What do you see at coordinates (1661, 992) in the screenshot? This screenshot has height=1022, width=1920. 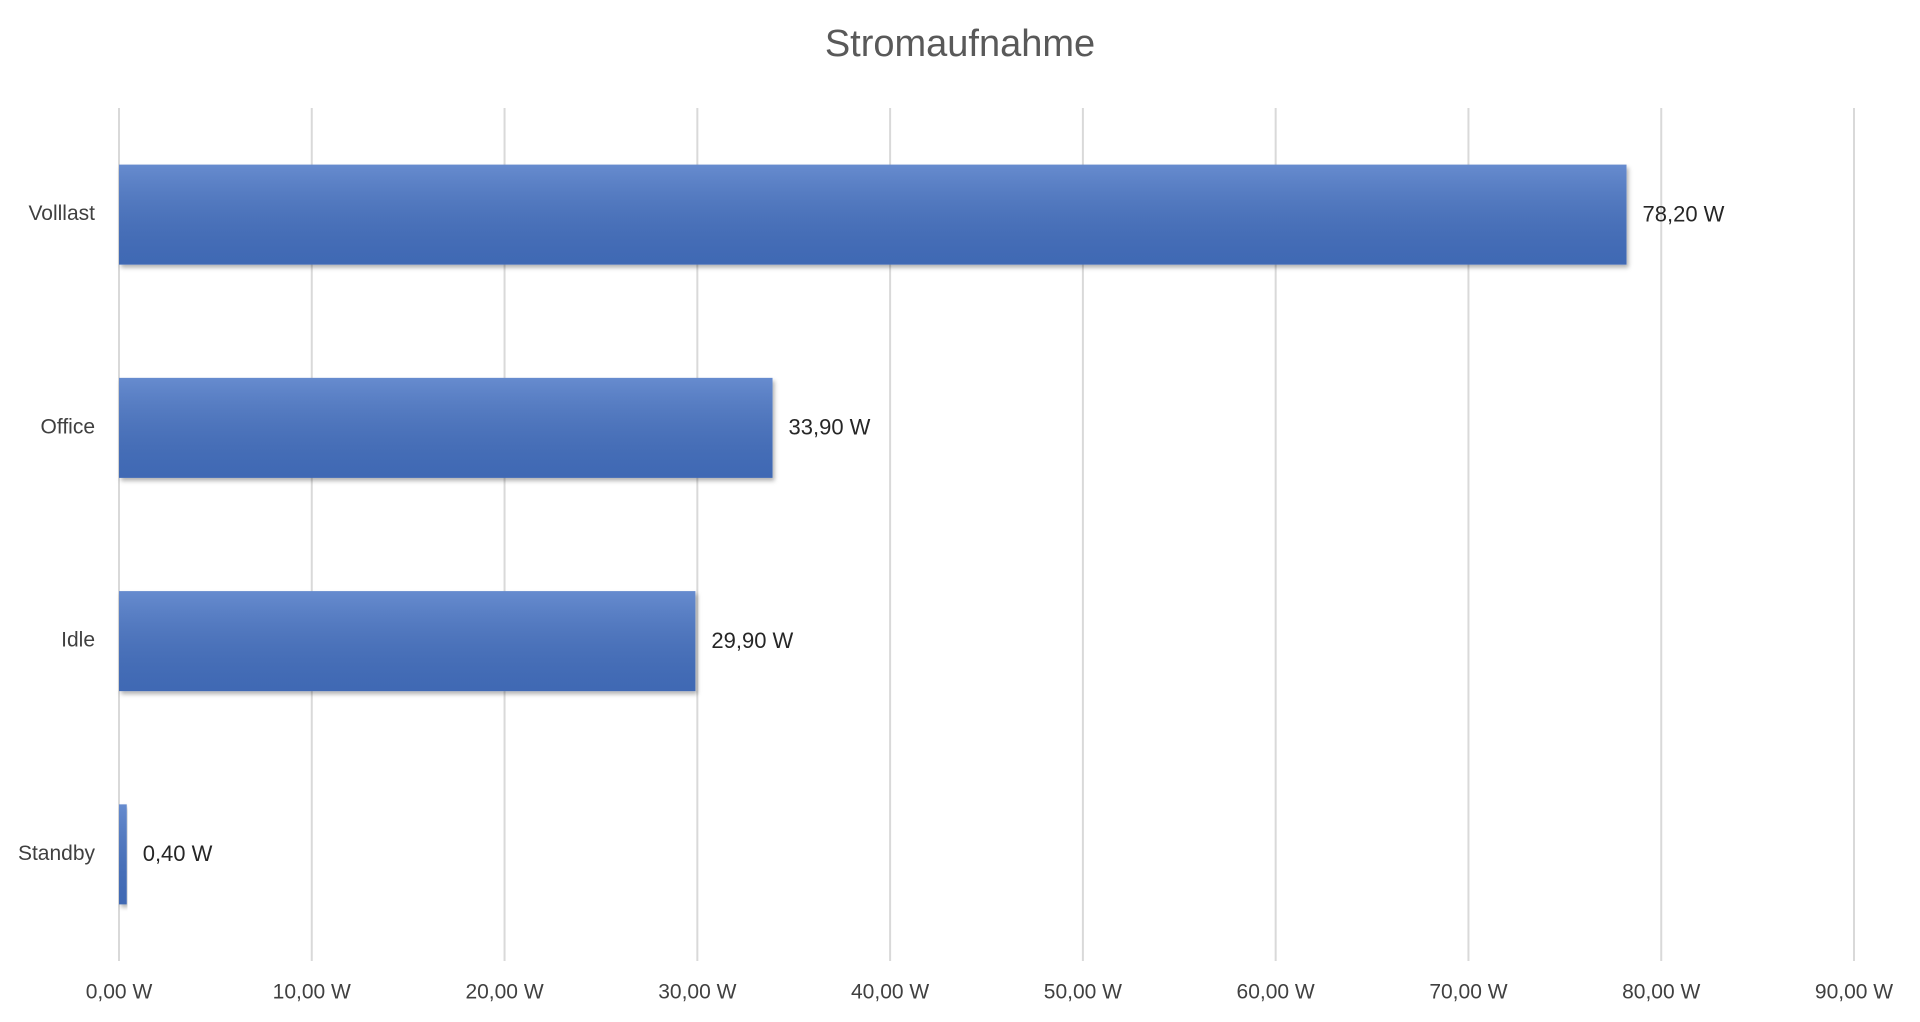 I see `x-tick-label: 80,00 W` at bounding box center [1661, 992].